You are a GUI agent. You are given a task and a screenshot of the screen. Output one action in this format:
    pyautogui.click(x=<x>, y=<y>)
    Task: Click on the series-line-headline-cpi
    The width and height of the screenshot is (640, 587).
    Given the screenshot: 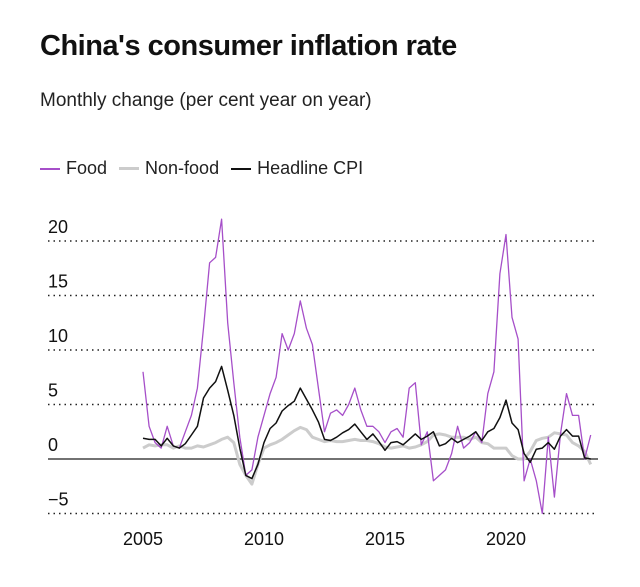 What is the action you would take?
    pyautogui.click(x=366, y=422)
    